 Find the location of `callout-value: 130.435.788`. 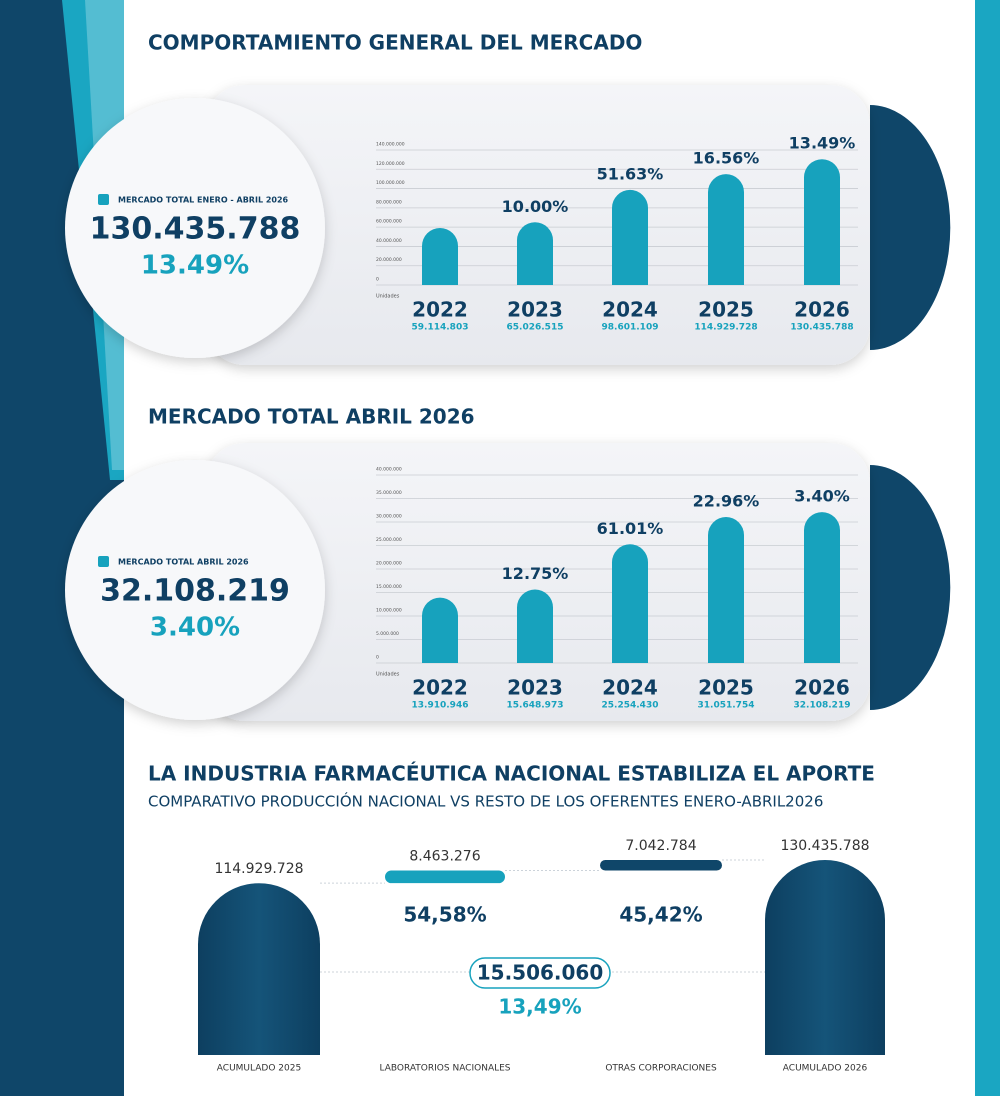

callout-value: 130.435.788 is located at coordinates (195, 229).